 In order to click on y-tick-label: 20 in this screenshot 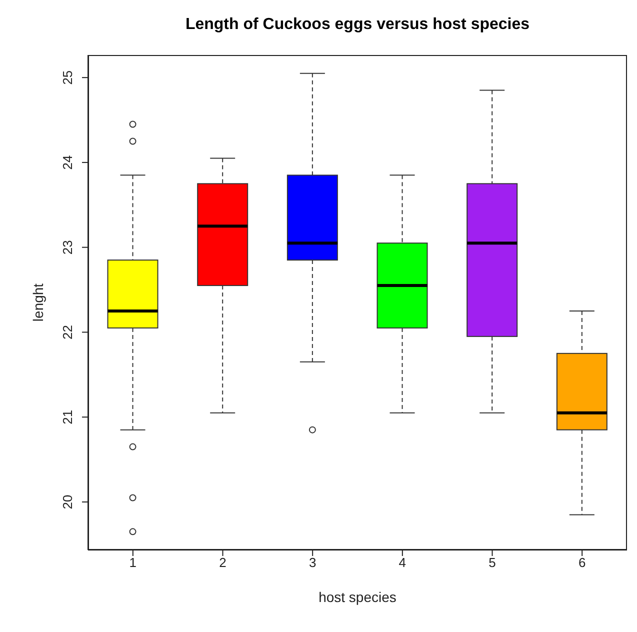, I will do `click(67, 502)`.